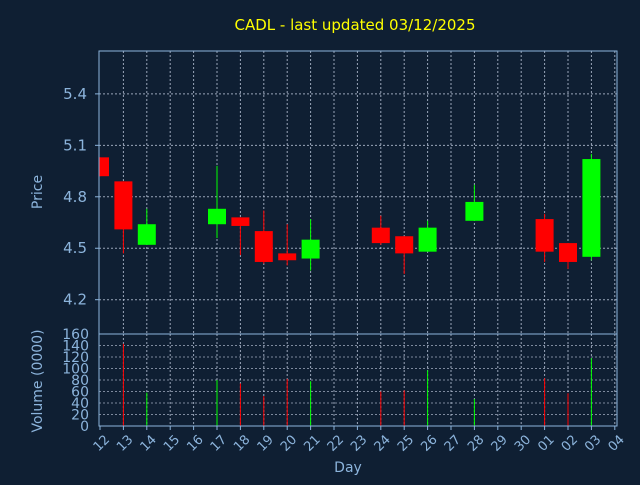 This screenshot has height=485, width=640. What do you see at coordinates (75, 94) in the screenshot?
I see `price-tick-label: 5.4` at bounding box center [75, 94].